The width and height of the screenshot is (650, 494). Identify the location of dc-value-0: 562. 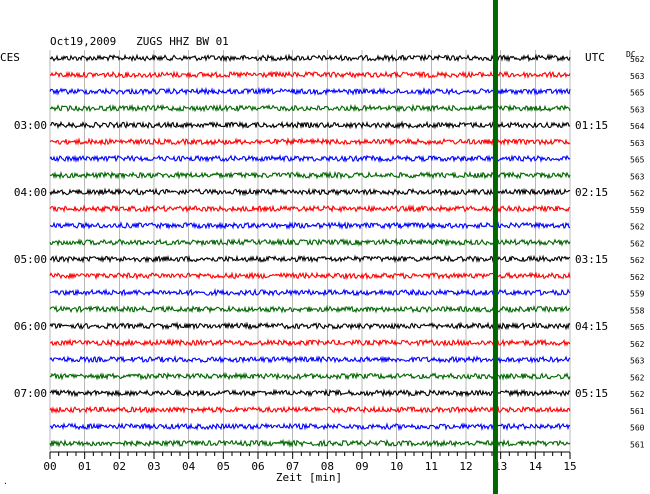
(637, 59).